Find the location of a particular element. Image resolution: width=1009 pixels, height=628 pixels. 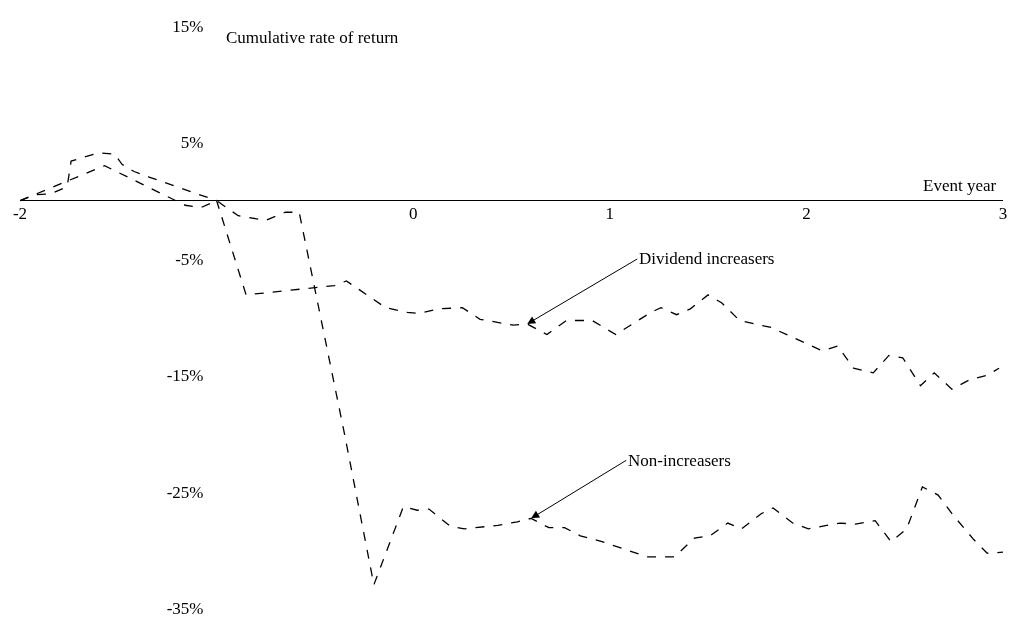

x-tick-label: 3 is located at coordinates (1003, 213).